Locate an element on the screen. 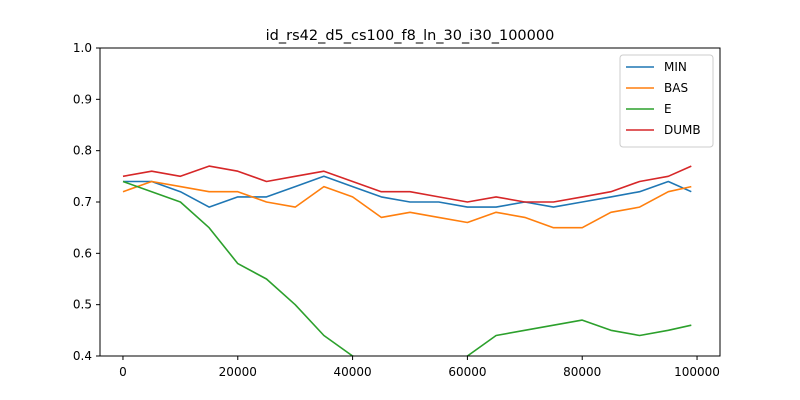  y-tick-label: 0.7 is located at coordinates (82, 202).